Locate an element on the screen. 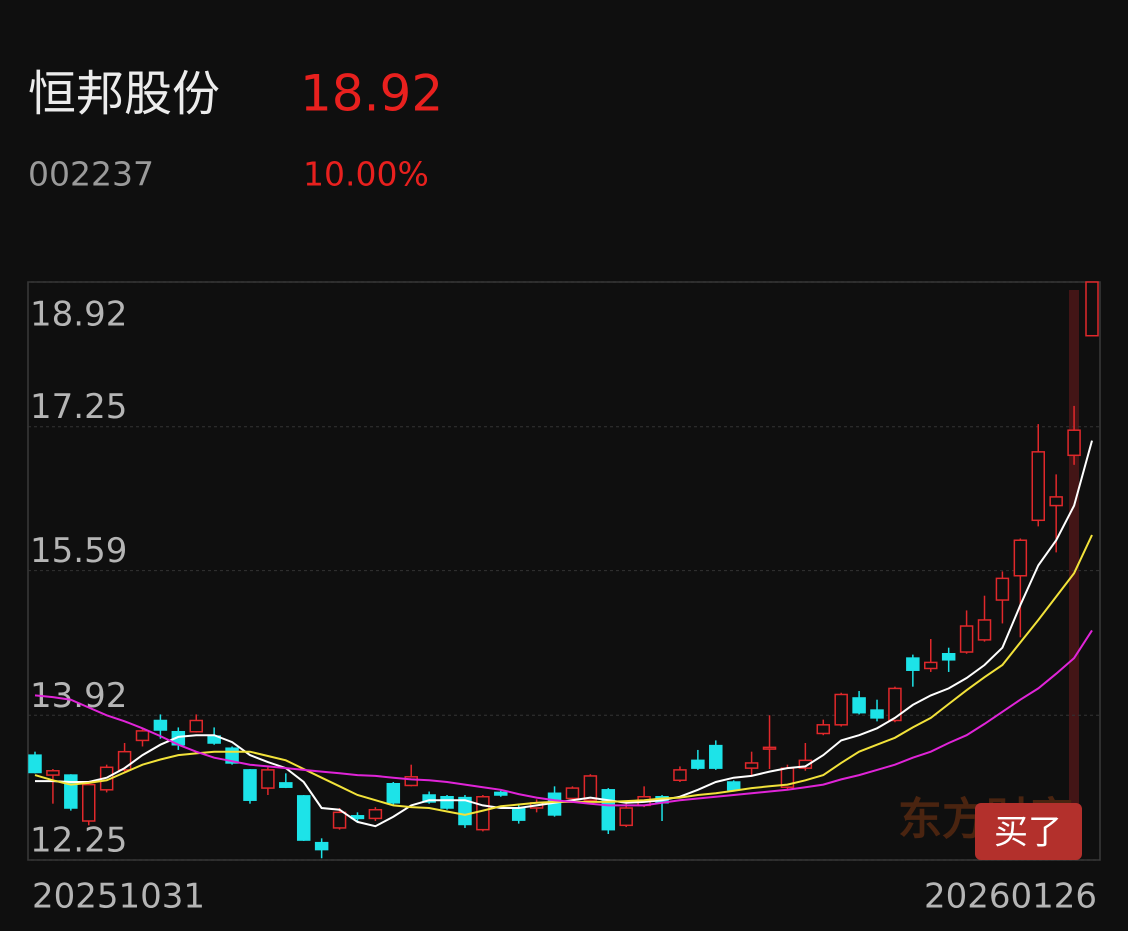 Image resolution: width=1128 pixels, height=931 pixels. y-tick-label: 15.59 is located at coordinates (78, 551).